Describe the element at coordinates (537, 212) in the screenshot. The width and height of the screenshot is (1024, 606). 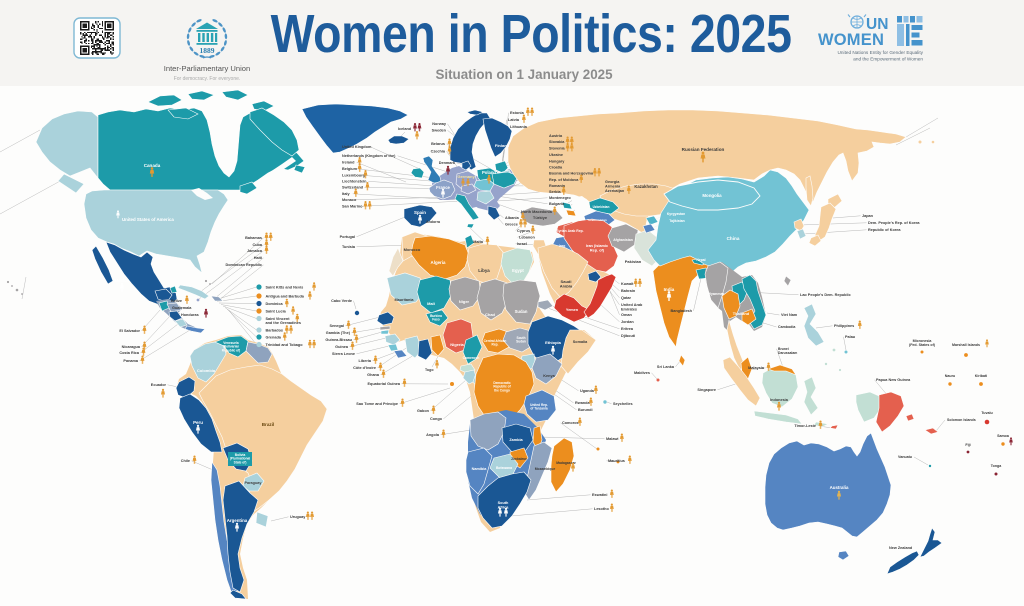
I see `svg-text: North Macedonia` at that location.